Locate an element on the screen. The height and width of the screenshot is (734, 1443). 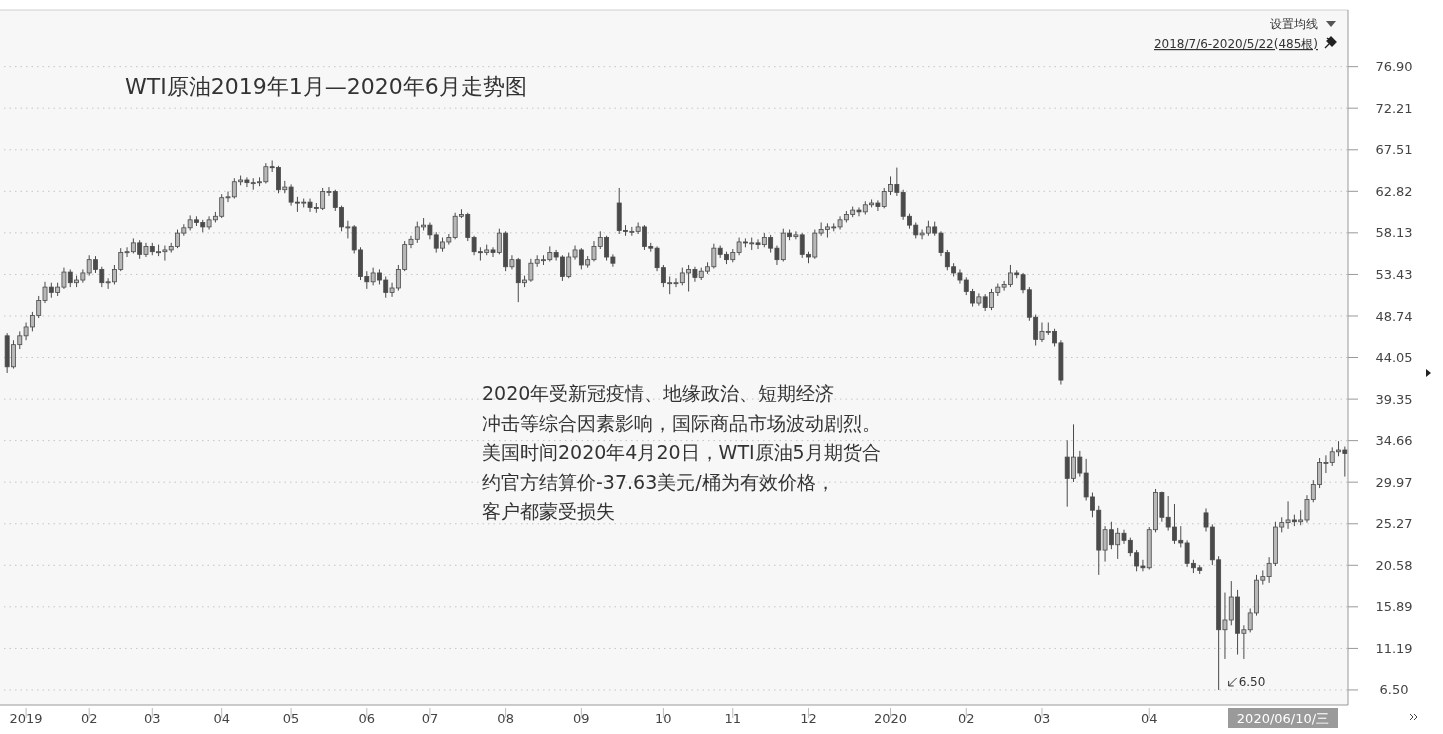
annotation: 6.50 is located at coordinates (1252, 681).